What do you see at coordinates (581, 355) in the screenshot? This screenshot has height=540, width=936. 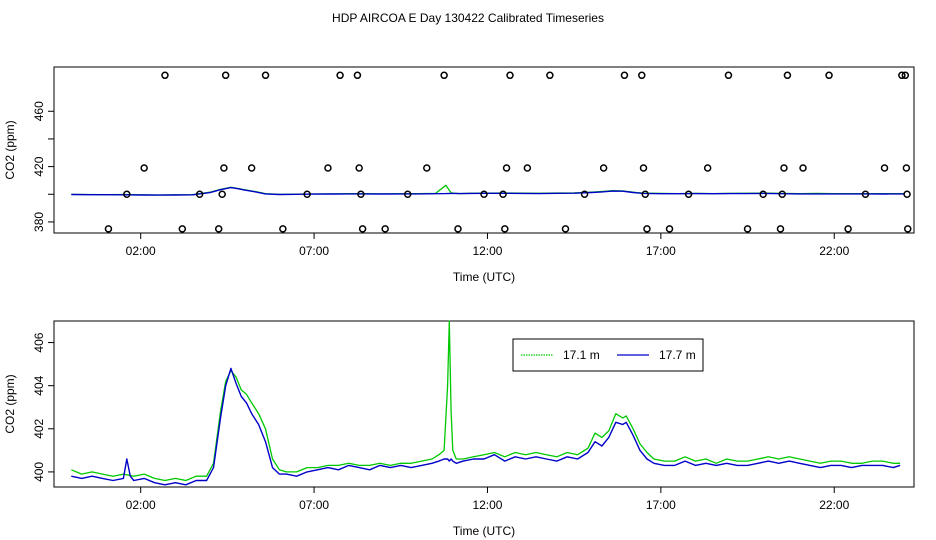 I see `legend-label-17-1: 17.1 m` at bounding box center [581, 355].